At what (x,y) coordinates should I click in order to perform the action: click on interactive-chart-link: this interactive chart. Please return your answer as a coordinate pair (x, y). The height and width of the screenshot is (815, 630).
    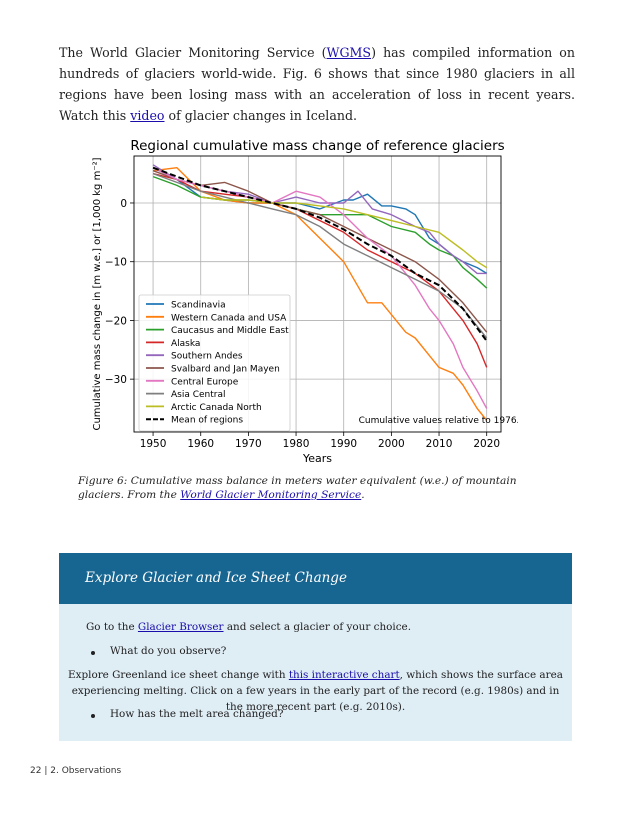
    Looking at the image, I should click on (344, 675).